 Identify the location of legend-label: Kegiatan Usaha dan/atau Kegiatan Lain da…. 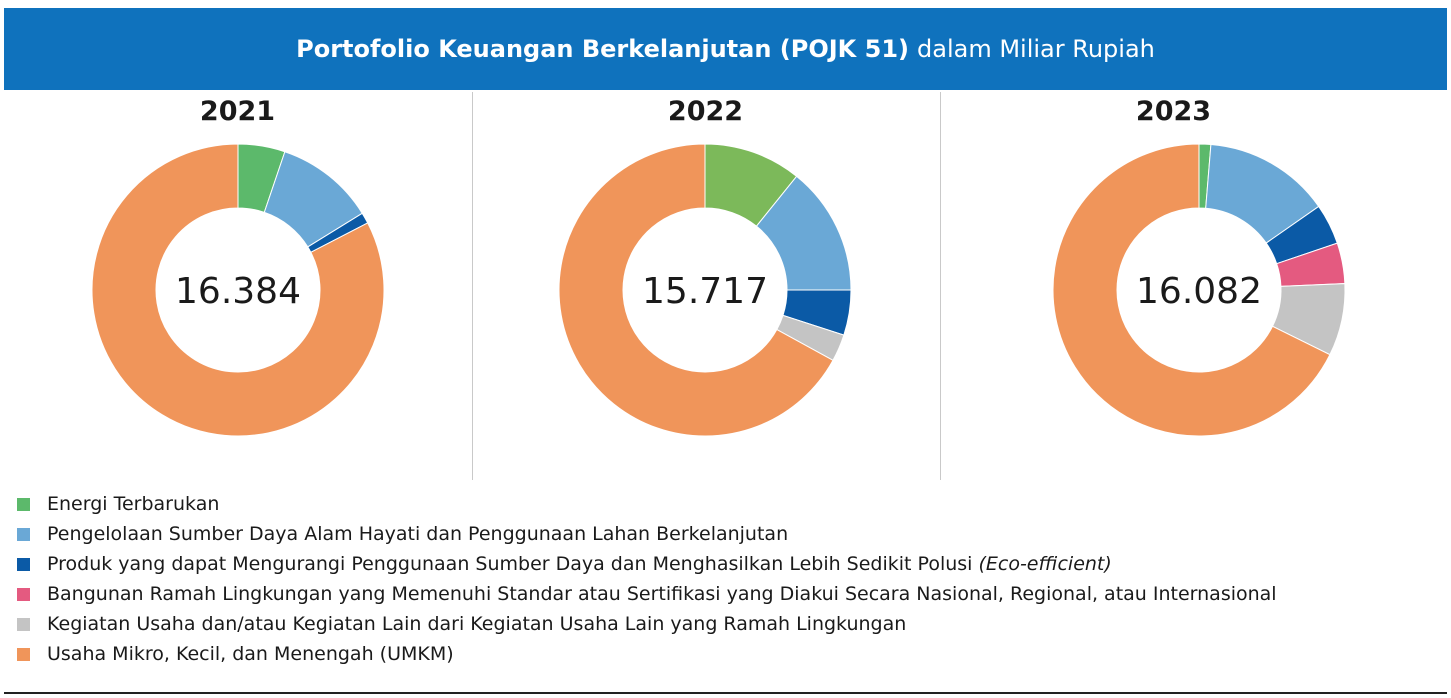
(477, 624).